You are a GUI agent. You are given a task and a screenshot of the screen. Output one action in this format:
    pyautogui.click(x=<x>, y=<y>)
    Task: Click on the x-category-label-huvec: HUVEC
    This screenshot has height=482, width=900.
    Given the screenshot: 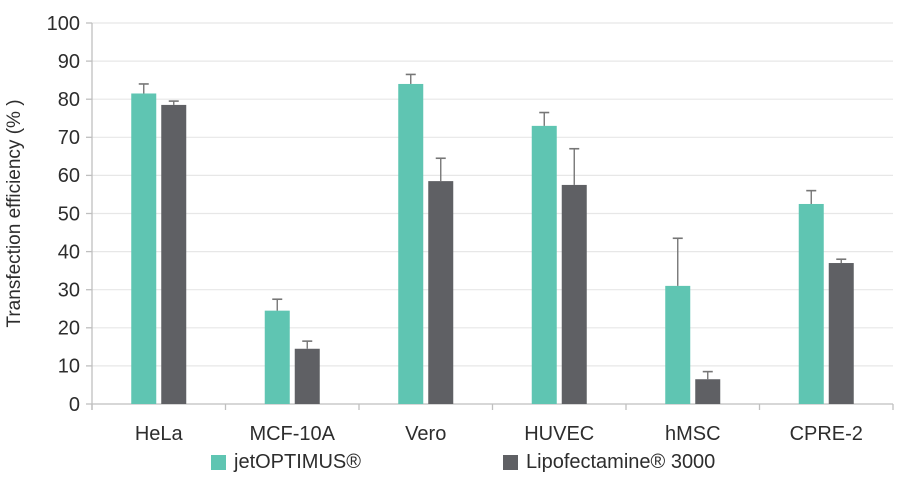 What is the action you would take?
    pyautogui.click(x=559, y=434)
    